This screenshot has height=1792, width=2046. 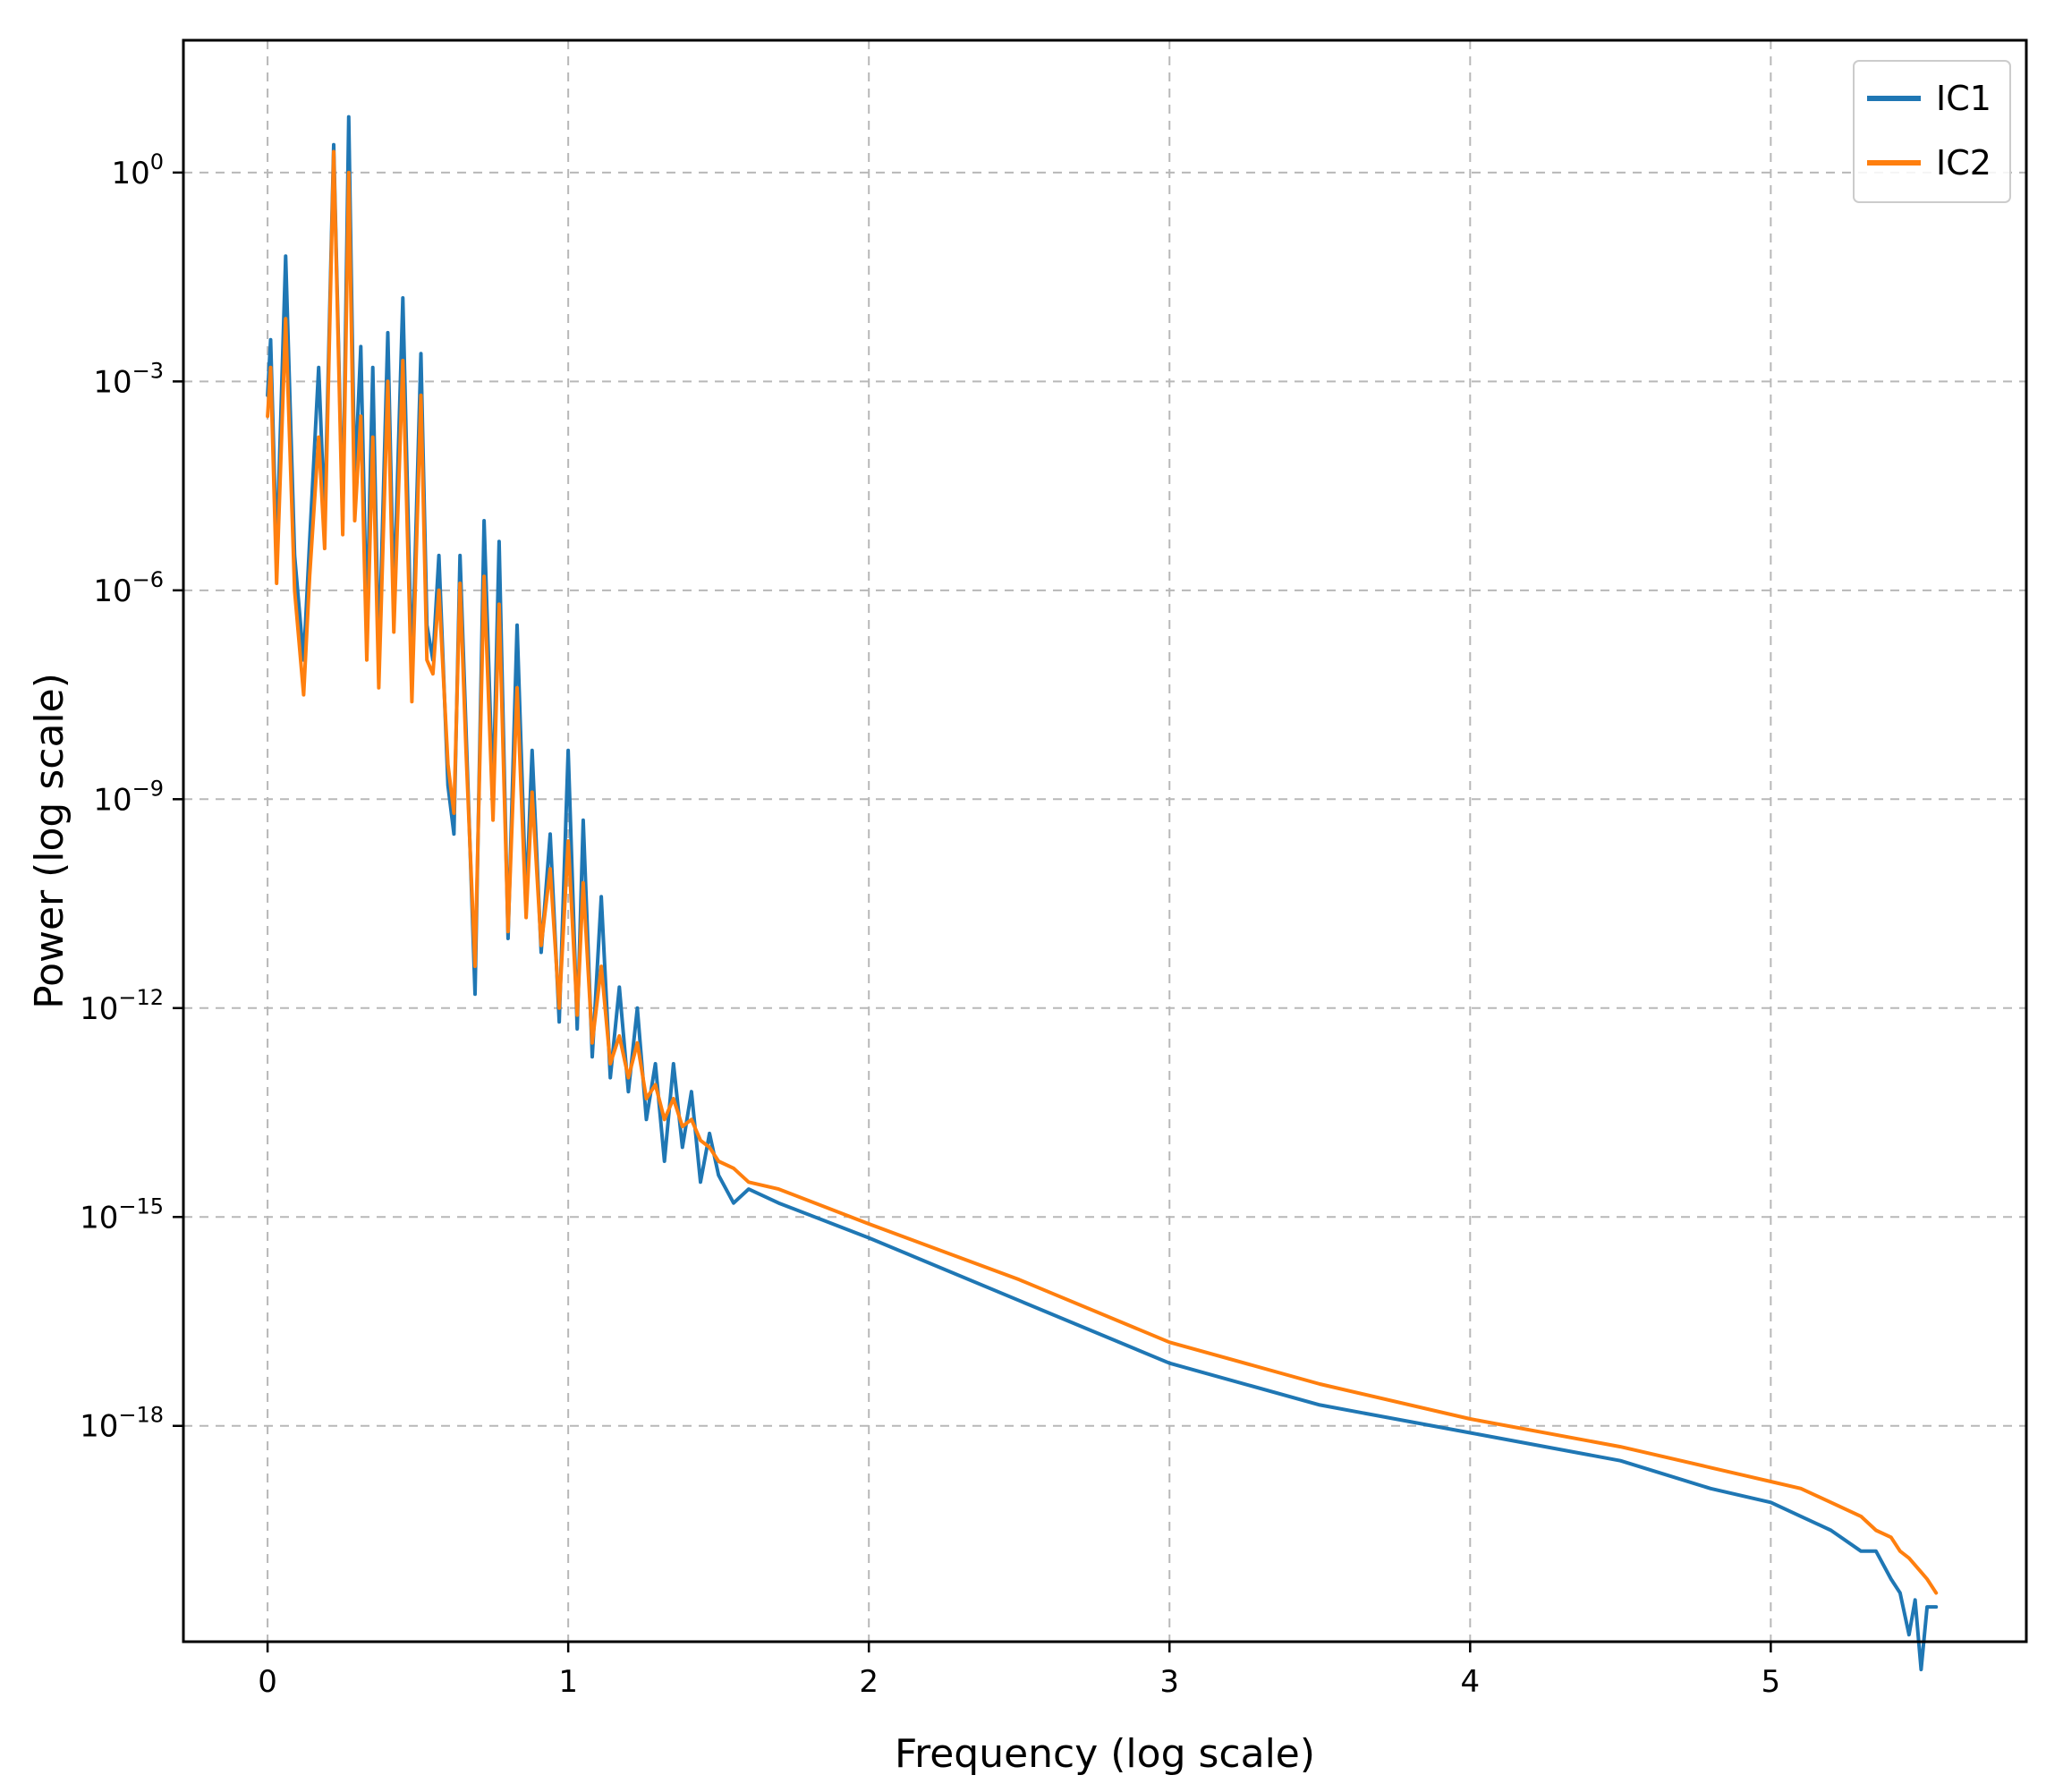 I want to click on y-tick-label: 10⁰, so click(x=137, y=170).